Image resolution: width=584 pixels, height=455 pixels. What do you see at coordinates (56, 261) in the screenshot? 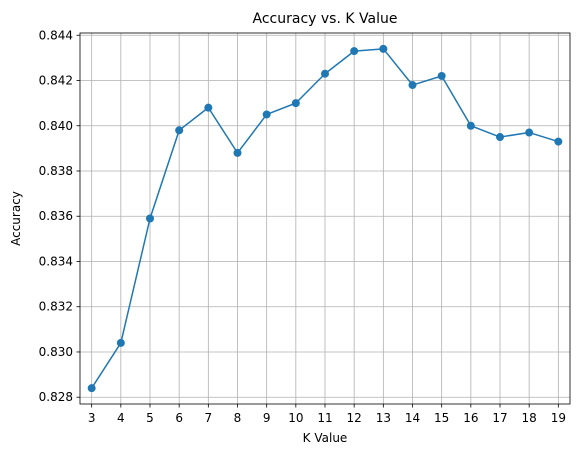
I see `y-tick-label: 0.834` at bounding box center [56, 261].